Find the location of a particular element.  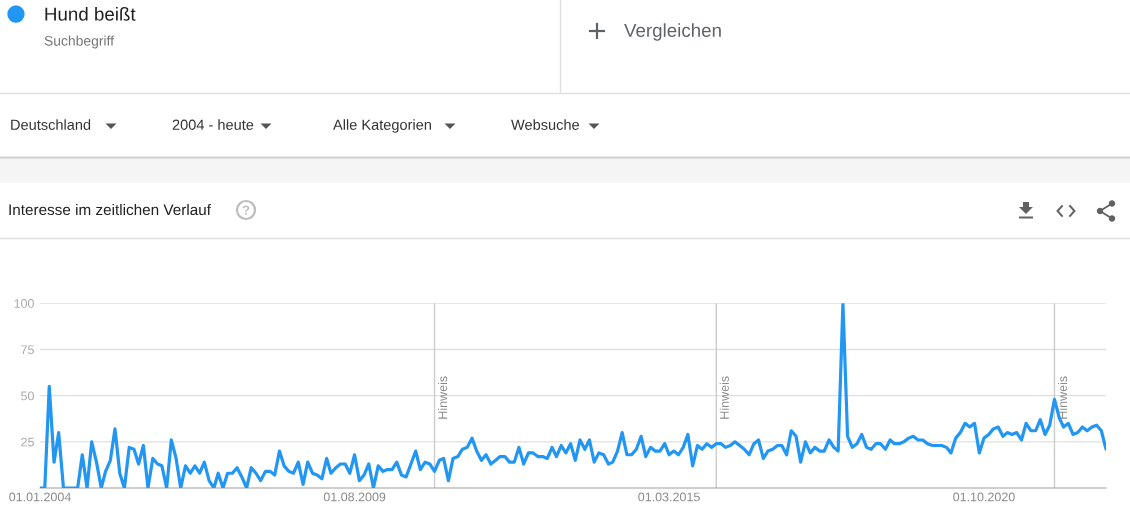

y-tick-label: 50 is located at coordinates (27, 396).